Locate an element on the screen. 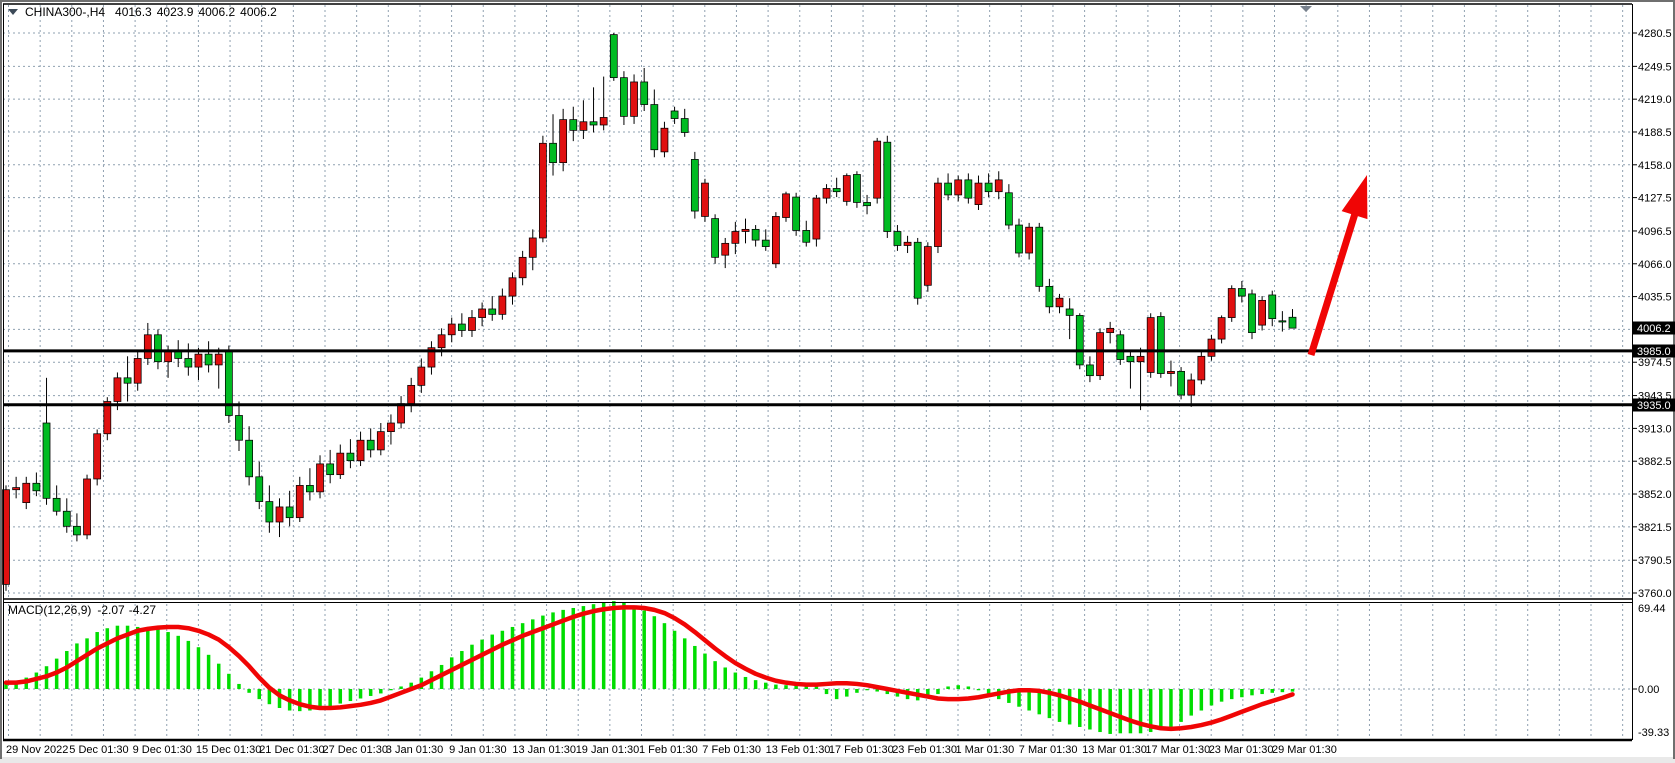 The height and width of the screenshot is (763, 1675). level-lines-layer is located at coordinates (817, 378).